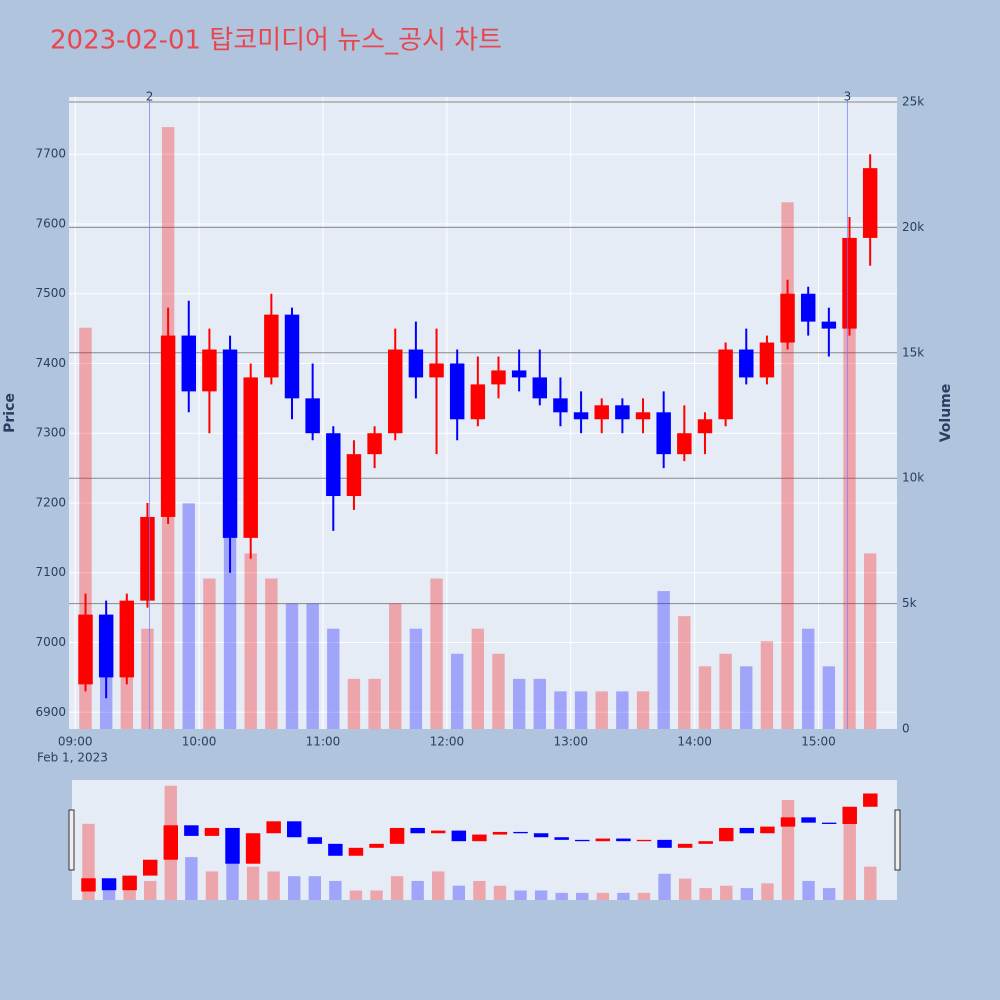 The height and width of the screenshot is (1000, 1000). Describe the element at coordinates (323, 742) in the screenshot. I see `x-tick-label: 11:00` at that location.